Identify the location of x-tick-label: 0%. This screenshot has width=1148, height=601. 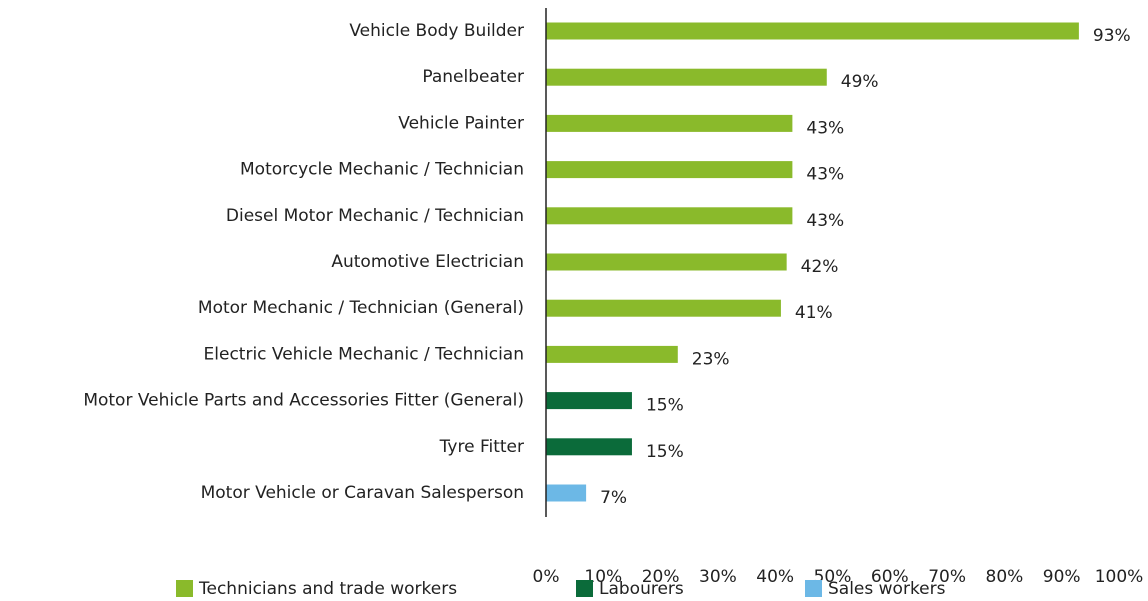
(546, 577).